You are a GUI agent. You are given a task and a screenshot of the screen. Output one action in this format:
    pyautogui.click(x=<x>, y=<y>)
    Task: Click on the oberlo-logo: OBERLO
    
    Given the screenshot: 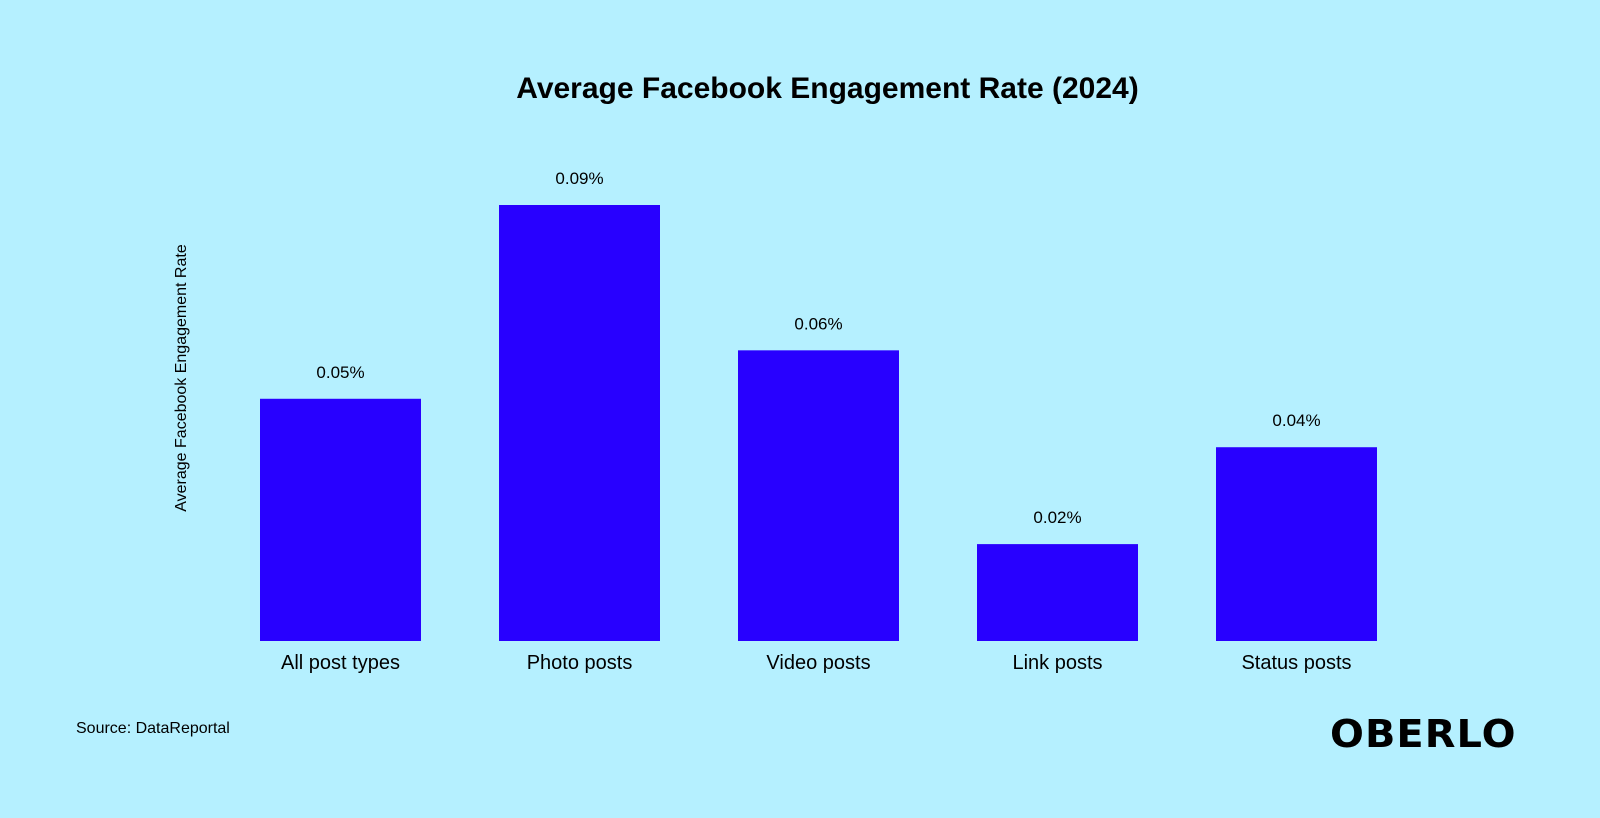 What is the action you would take?
    pyautogui.click(x=1423, y=734)
    